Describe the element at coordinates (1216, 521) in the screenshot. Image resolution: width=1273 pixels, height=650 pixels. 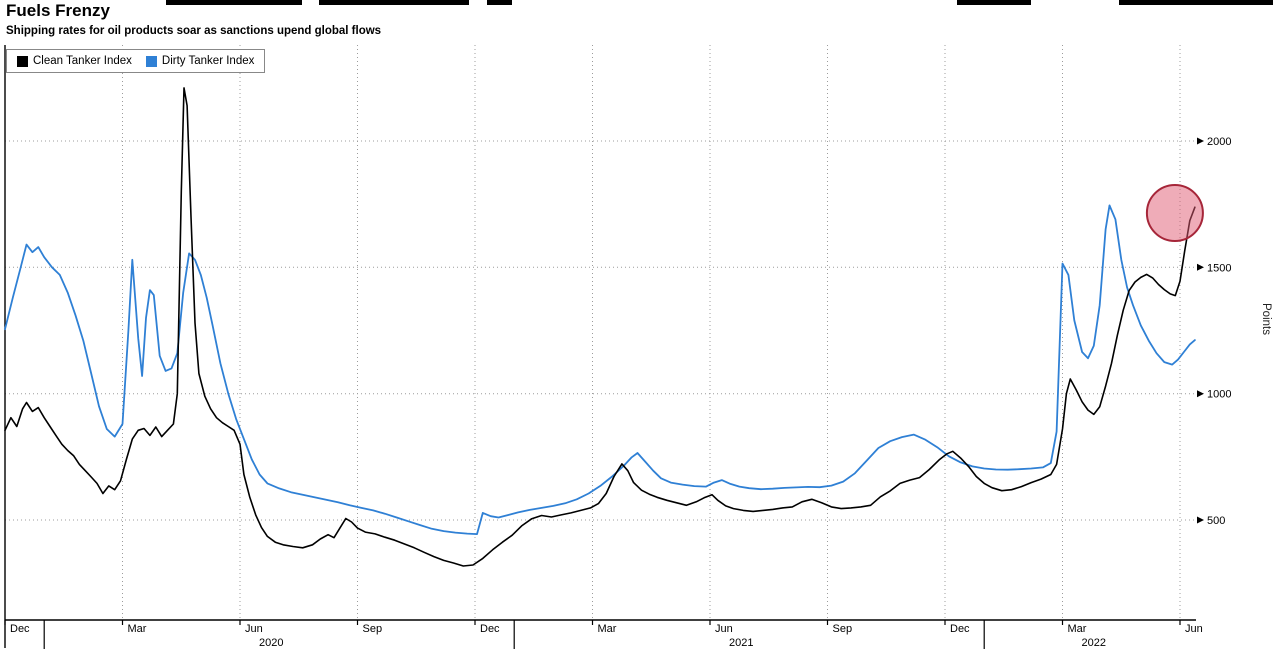
I see `y-tick-label: 500` at that location.